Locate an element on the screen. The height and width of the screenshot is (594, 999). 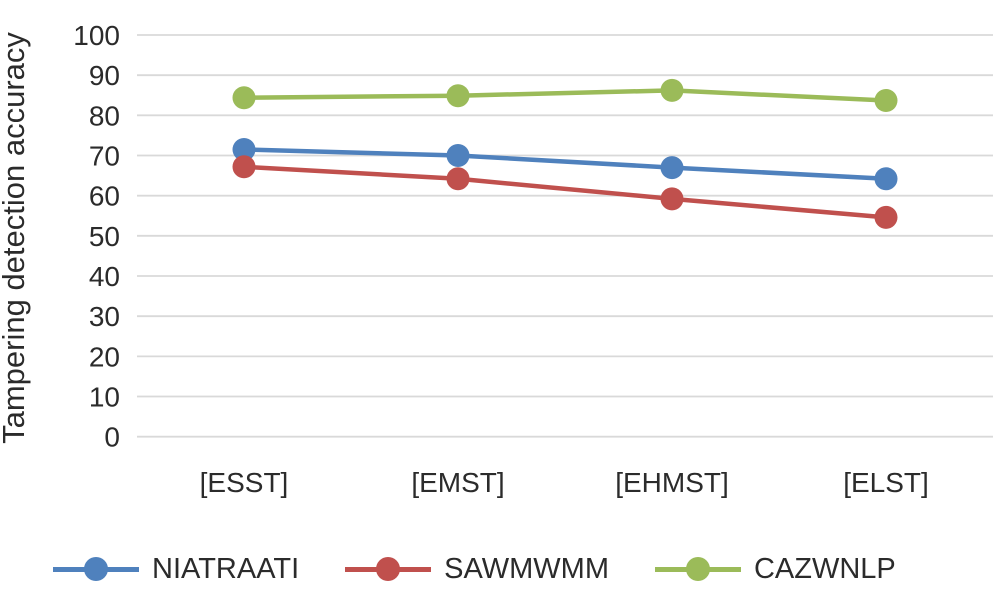
legend-item-niatraati: NIATRAATI is located at coordinates (176, 569).